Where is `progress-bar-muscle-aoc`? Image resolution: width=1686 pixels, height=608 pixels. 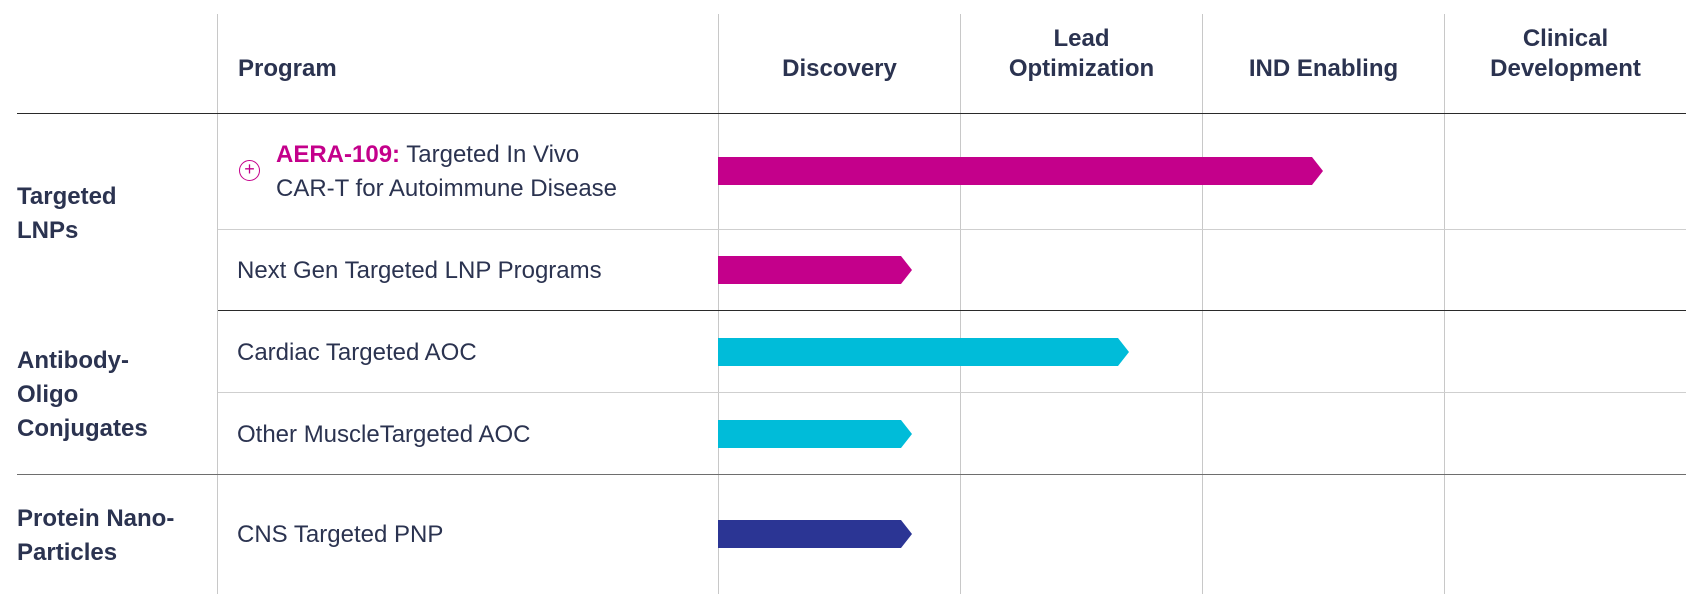
progress-bar-muscle-aoc is located at coordinates (815, 434).